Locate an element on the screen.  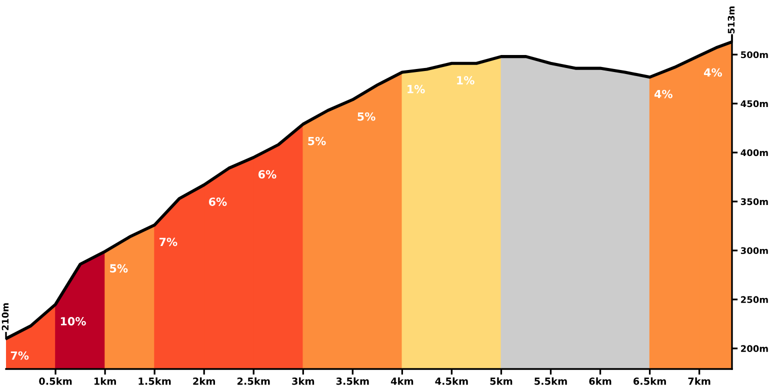
y-tick-label: 450m is located at coordinates (754, 104).